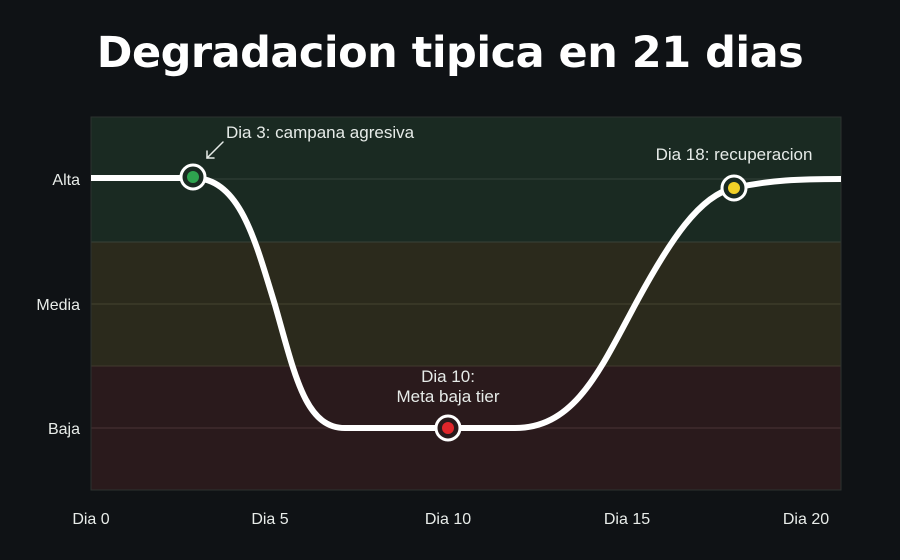  I want to click on x-label-dia-20: Dia 20, so click(806, 519).